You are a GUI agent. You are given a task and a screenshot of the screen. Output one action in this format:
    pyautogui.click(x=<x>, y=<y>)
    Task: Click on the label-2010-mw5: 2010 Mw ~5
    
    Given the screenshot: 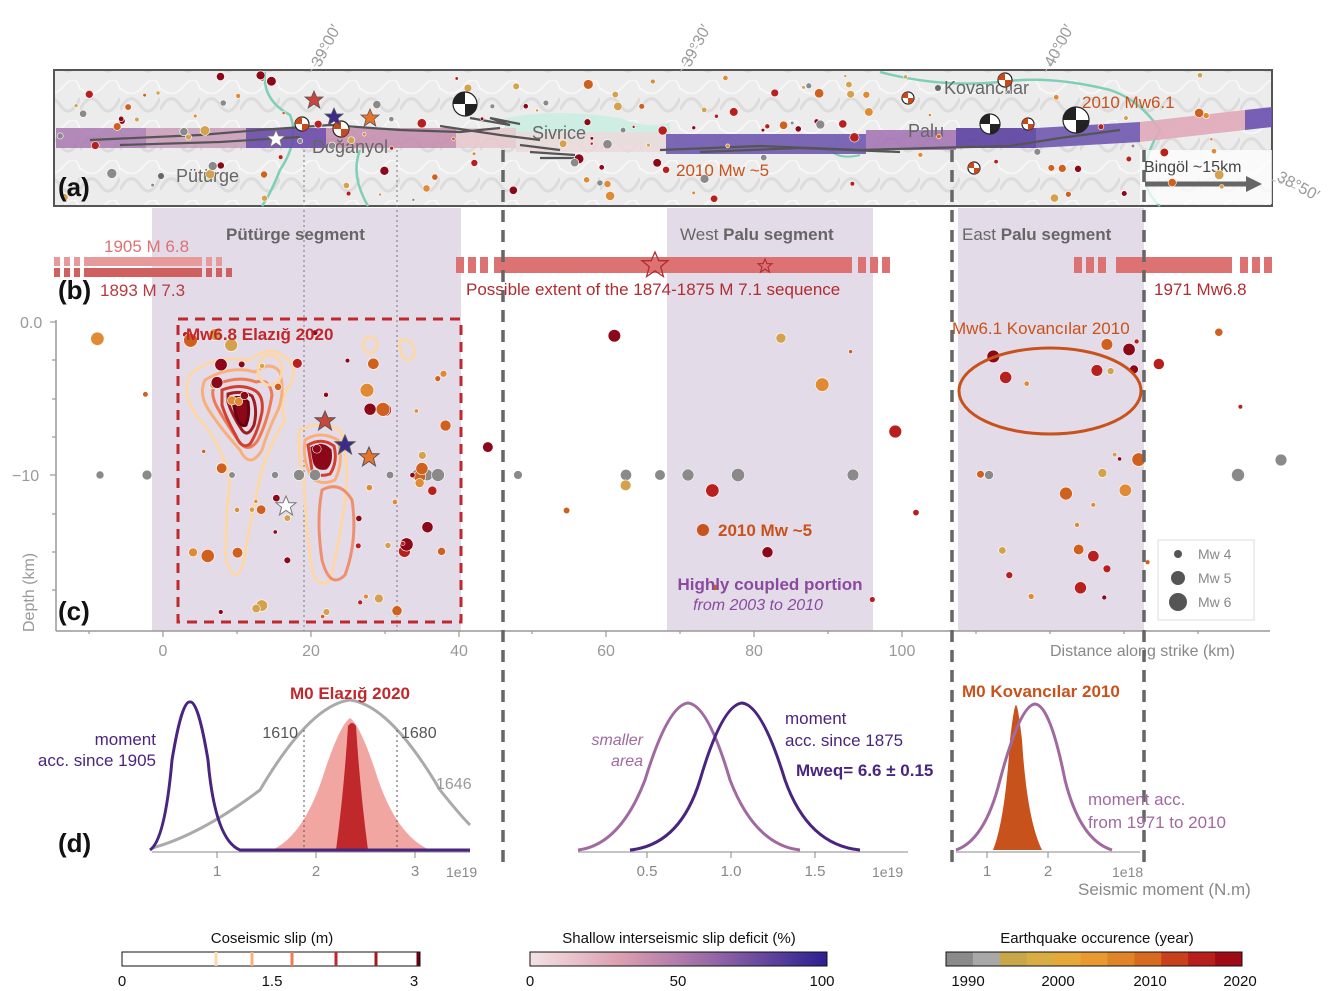 What is the action you would take?
    pyautogui.click(x=722, y=170)
    